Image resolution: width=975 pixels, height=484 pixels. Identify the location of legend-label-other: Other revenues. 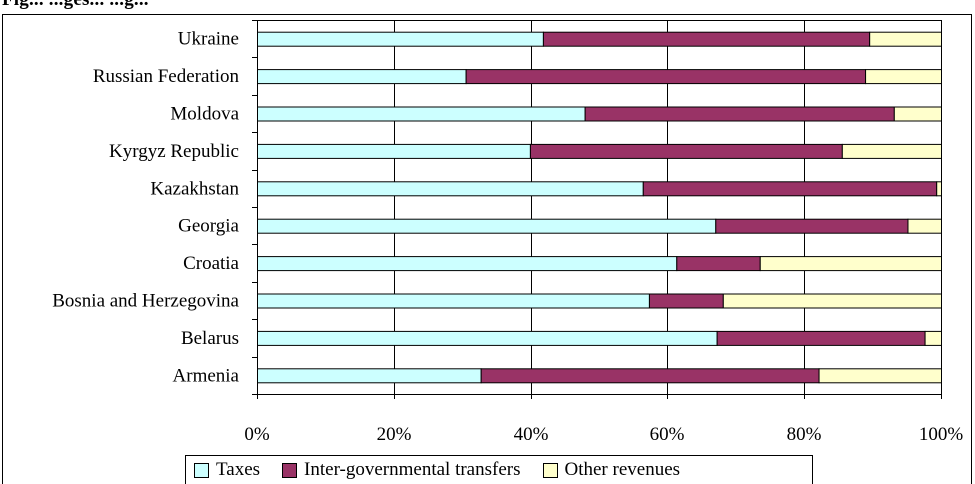
(622, 469).